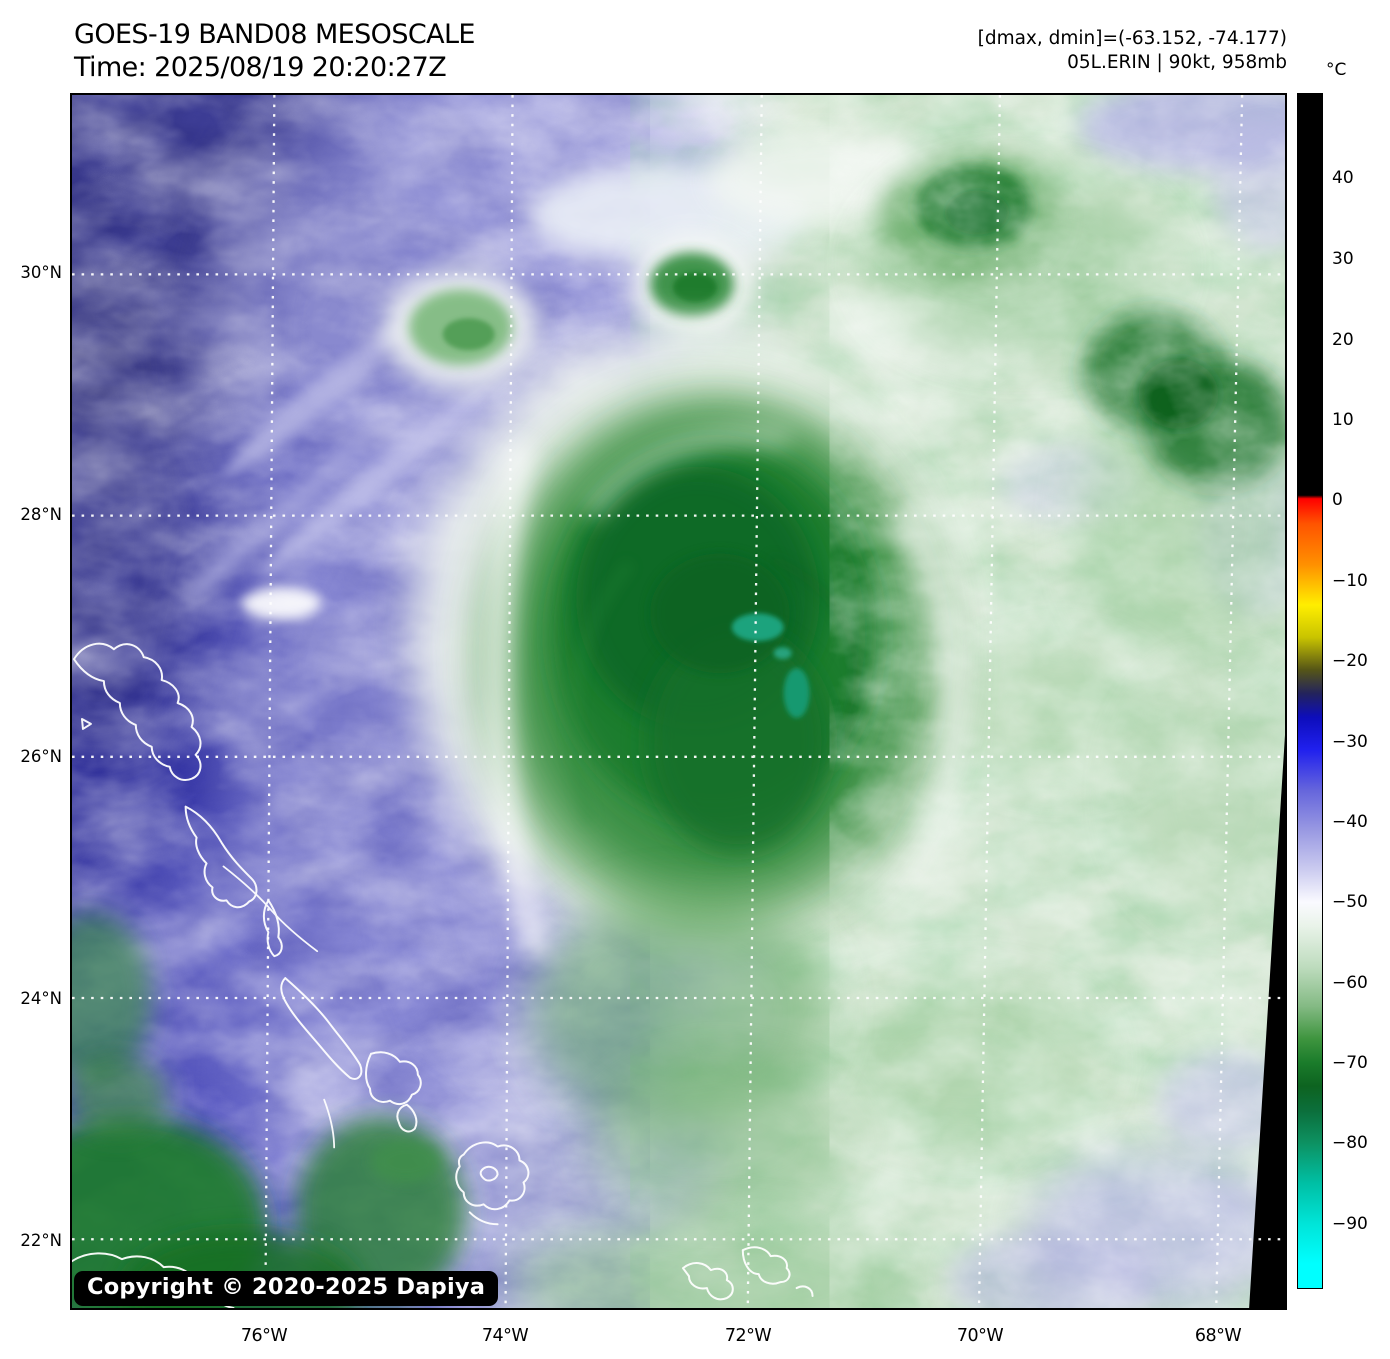  I want to click on coastline-turks-c, so click(804, 1291).